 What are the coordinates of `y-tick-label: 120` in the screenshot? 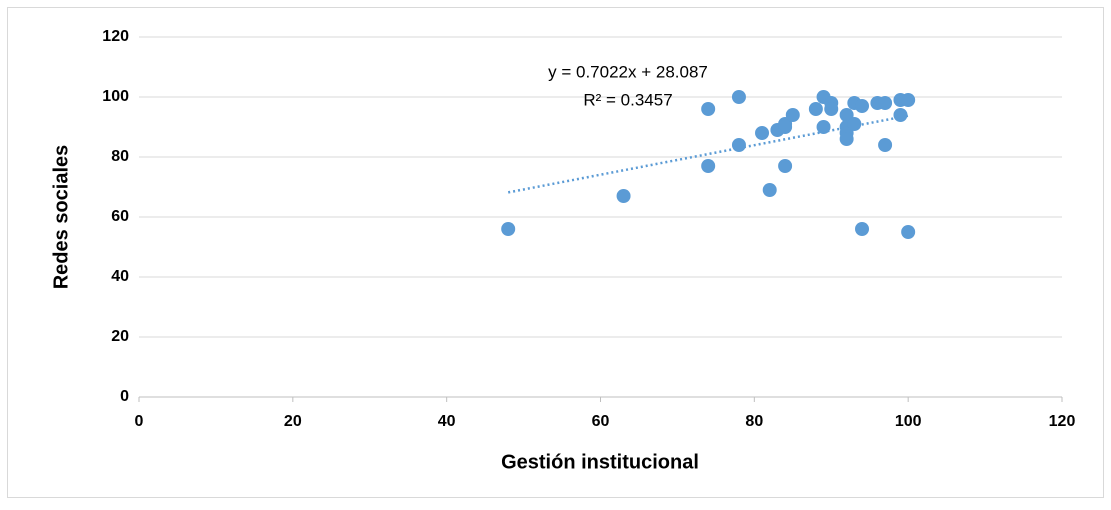 It's located at (115, 36).